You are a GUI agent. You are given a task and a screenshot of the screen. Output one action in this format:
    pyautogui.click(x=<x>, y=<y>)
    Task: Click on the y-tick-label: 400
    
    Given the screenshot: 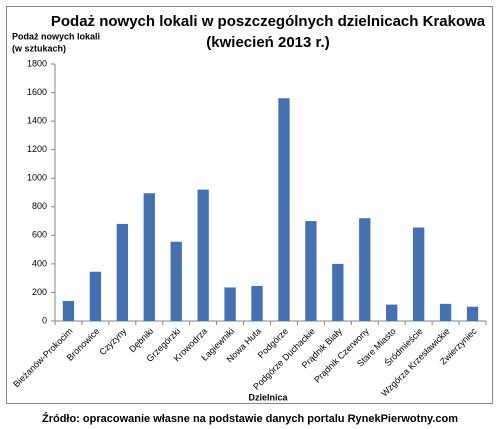 What is the action you would take?
    pyautogui.click(x=39, y=263)
    